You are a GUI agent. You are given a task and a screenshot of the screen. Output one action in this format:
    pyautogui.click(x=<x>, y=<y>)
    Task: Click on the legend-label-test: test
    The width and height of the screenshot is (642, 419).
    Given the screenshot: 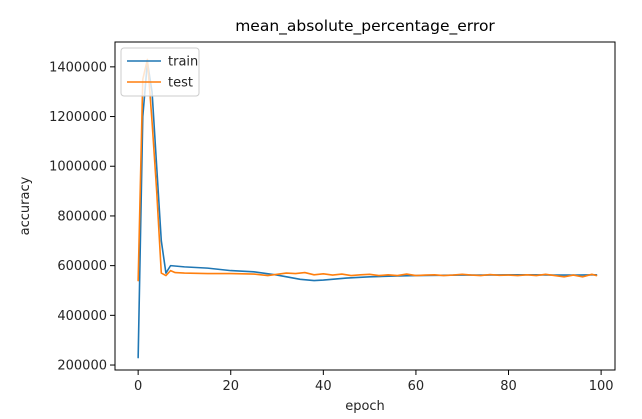 What is the action you would take?
    pyautogui.click(x=180, y=83)
    